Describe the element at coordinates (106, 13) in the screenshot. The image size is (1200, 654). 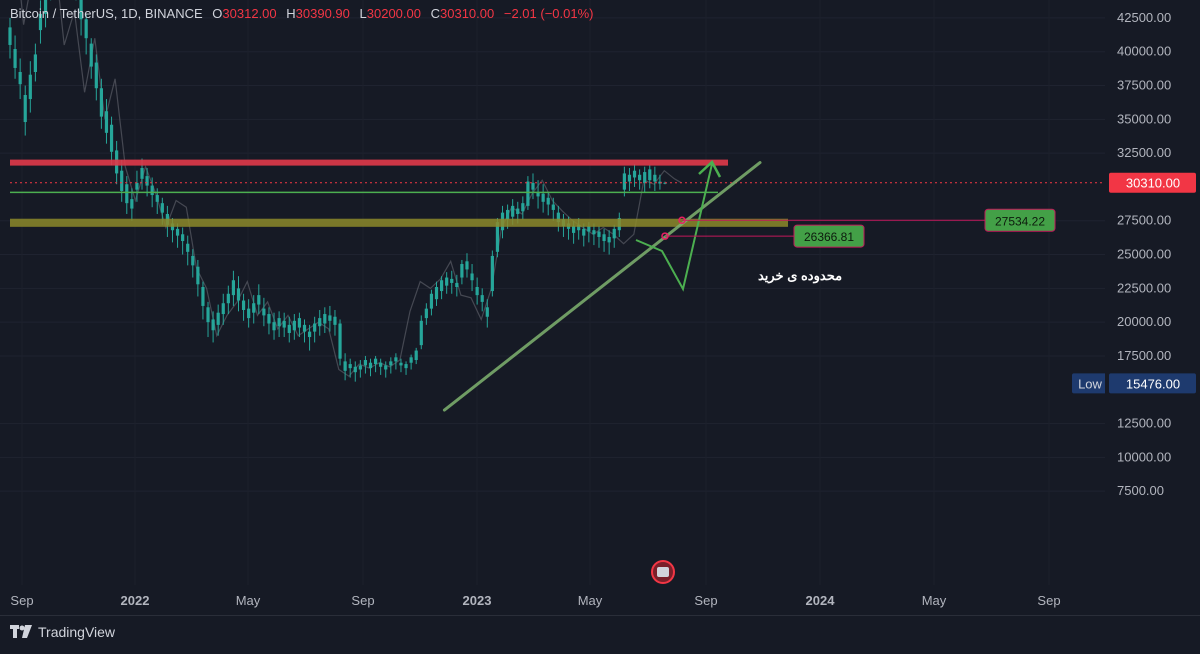
I see `symbol-name: Bitcoin / TetherUS, 1D, BINANCE` at that location.